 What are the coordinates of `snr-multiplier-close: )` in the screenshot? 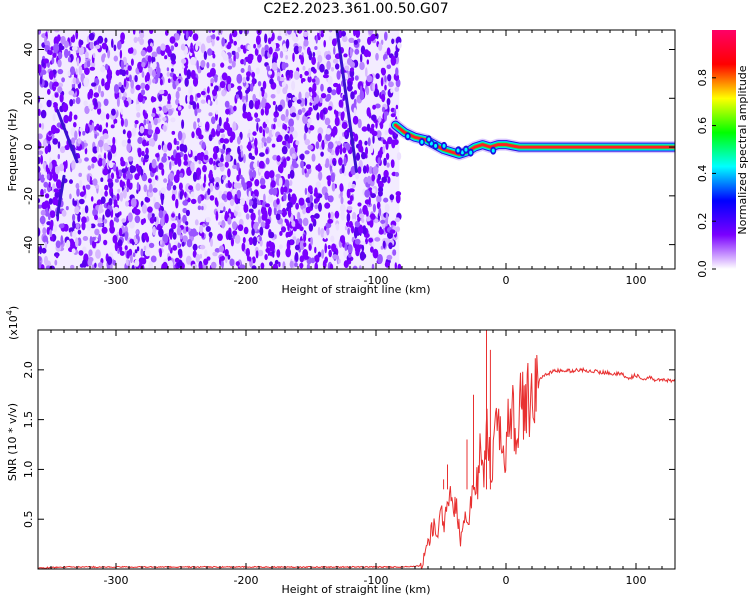 It's located at (13, 308).